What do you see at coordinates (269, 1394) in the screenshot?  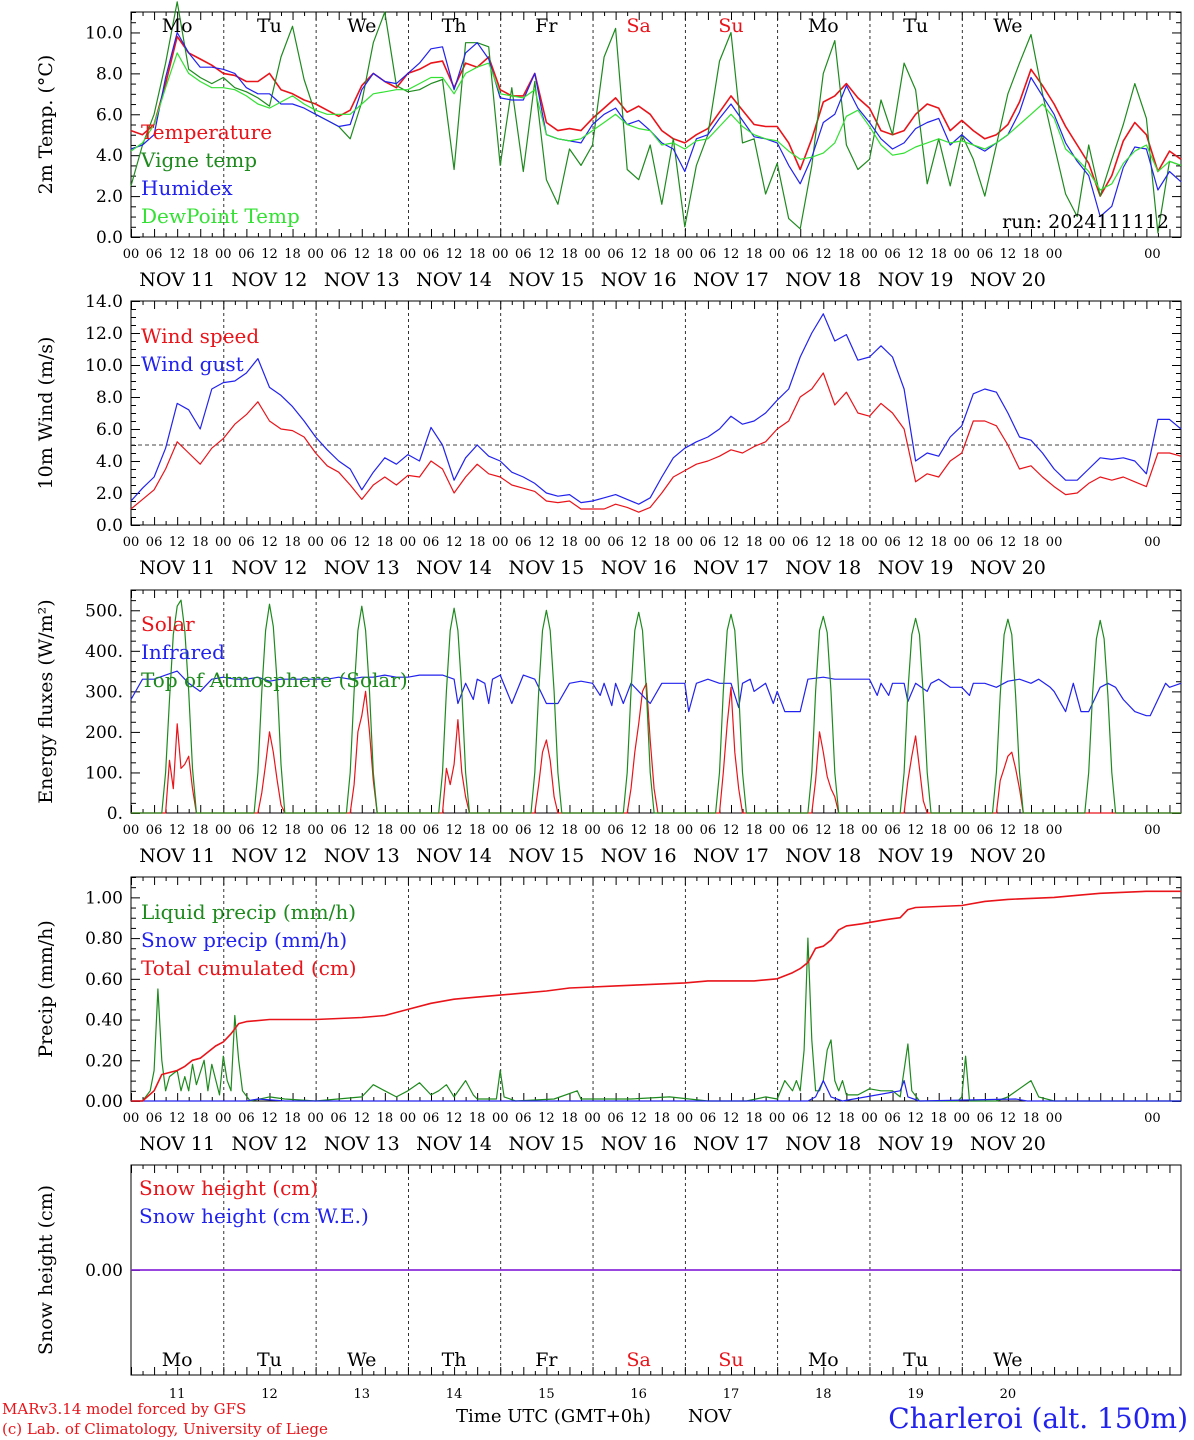 I see `day-number-label: 12` at bounding box center [269, 1394].